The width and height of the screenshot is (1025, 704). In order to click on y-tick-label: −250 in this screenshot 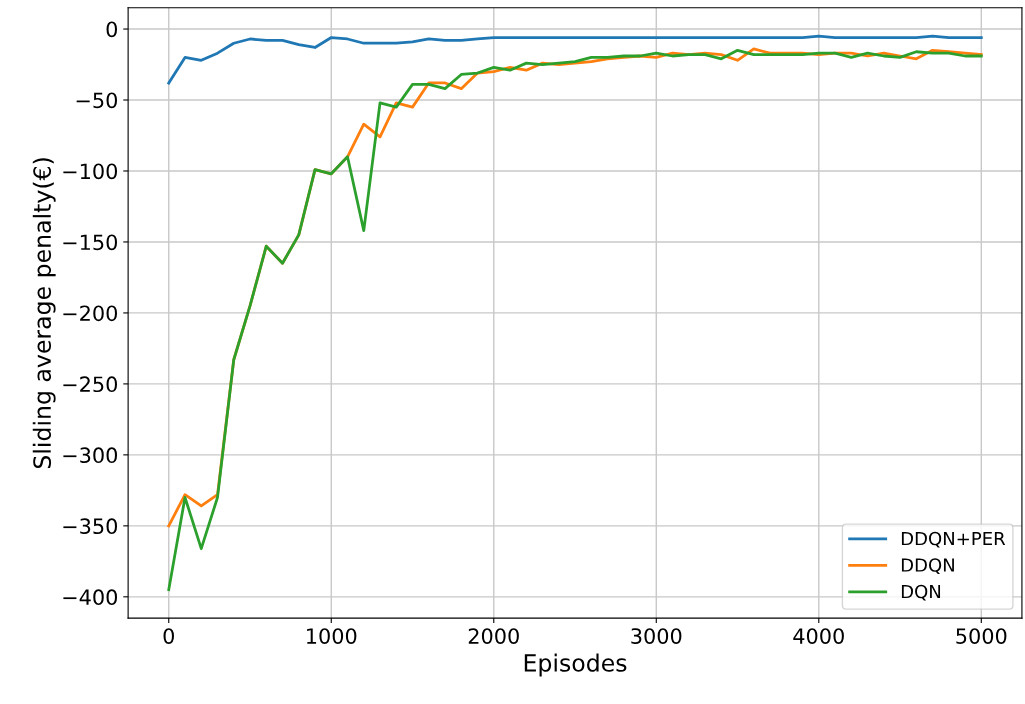, I will do `click(90, 384)`.